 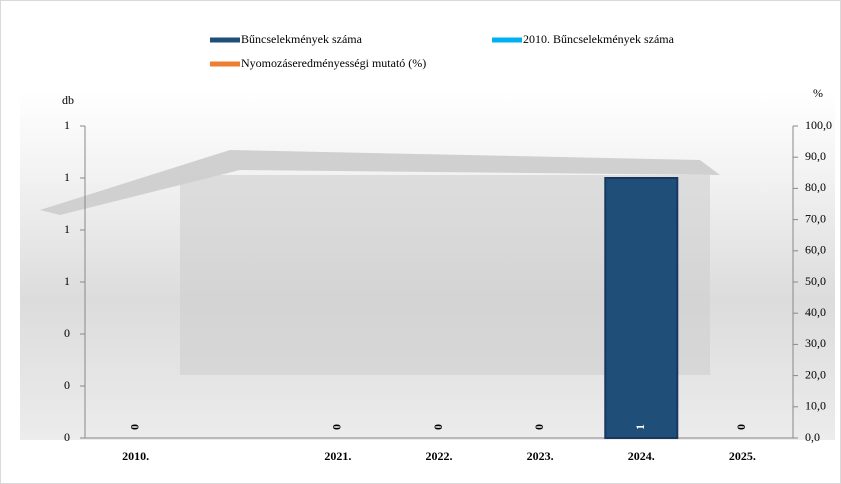 What do you see at coordinates (815, 156) in the screenshot?
I see `y2-tick-label: 90,0` at bounding box center [815, 156].